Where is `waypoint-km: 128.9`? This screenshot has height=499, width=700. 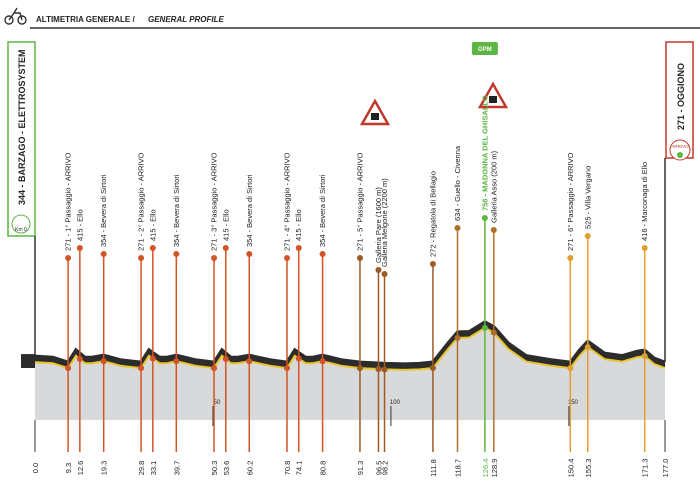
waypoint-km: 128.9 is located at coordinates (494, 468).